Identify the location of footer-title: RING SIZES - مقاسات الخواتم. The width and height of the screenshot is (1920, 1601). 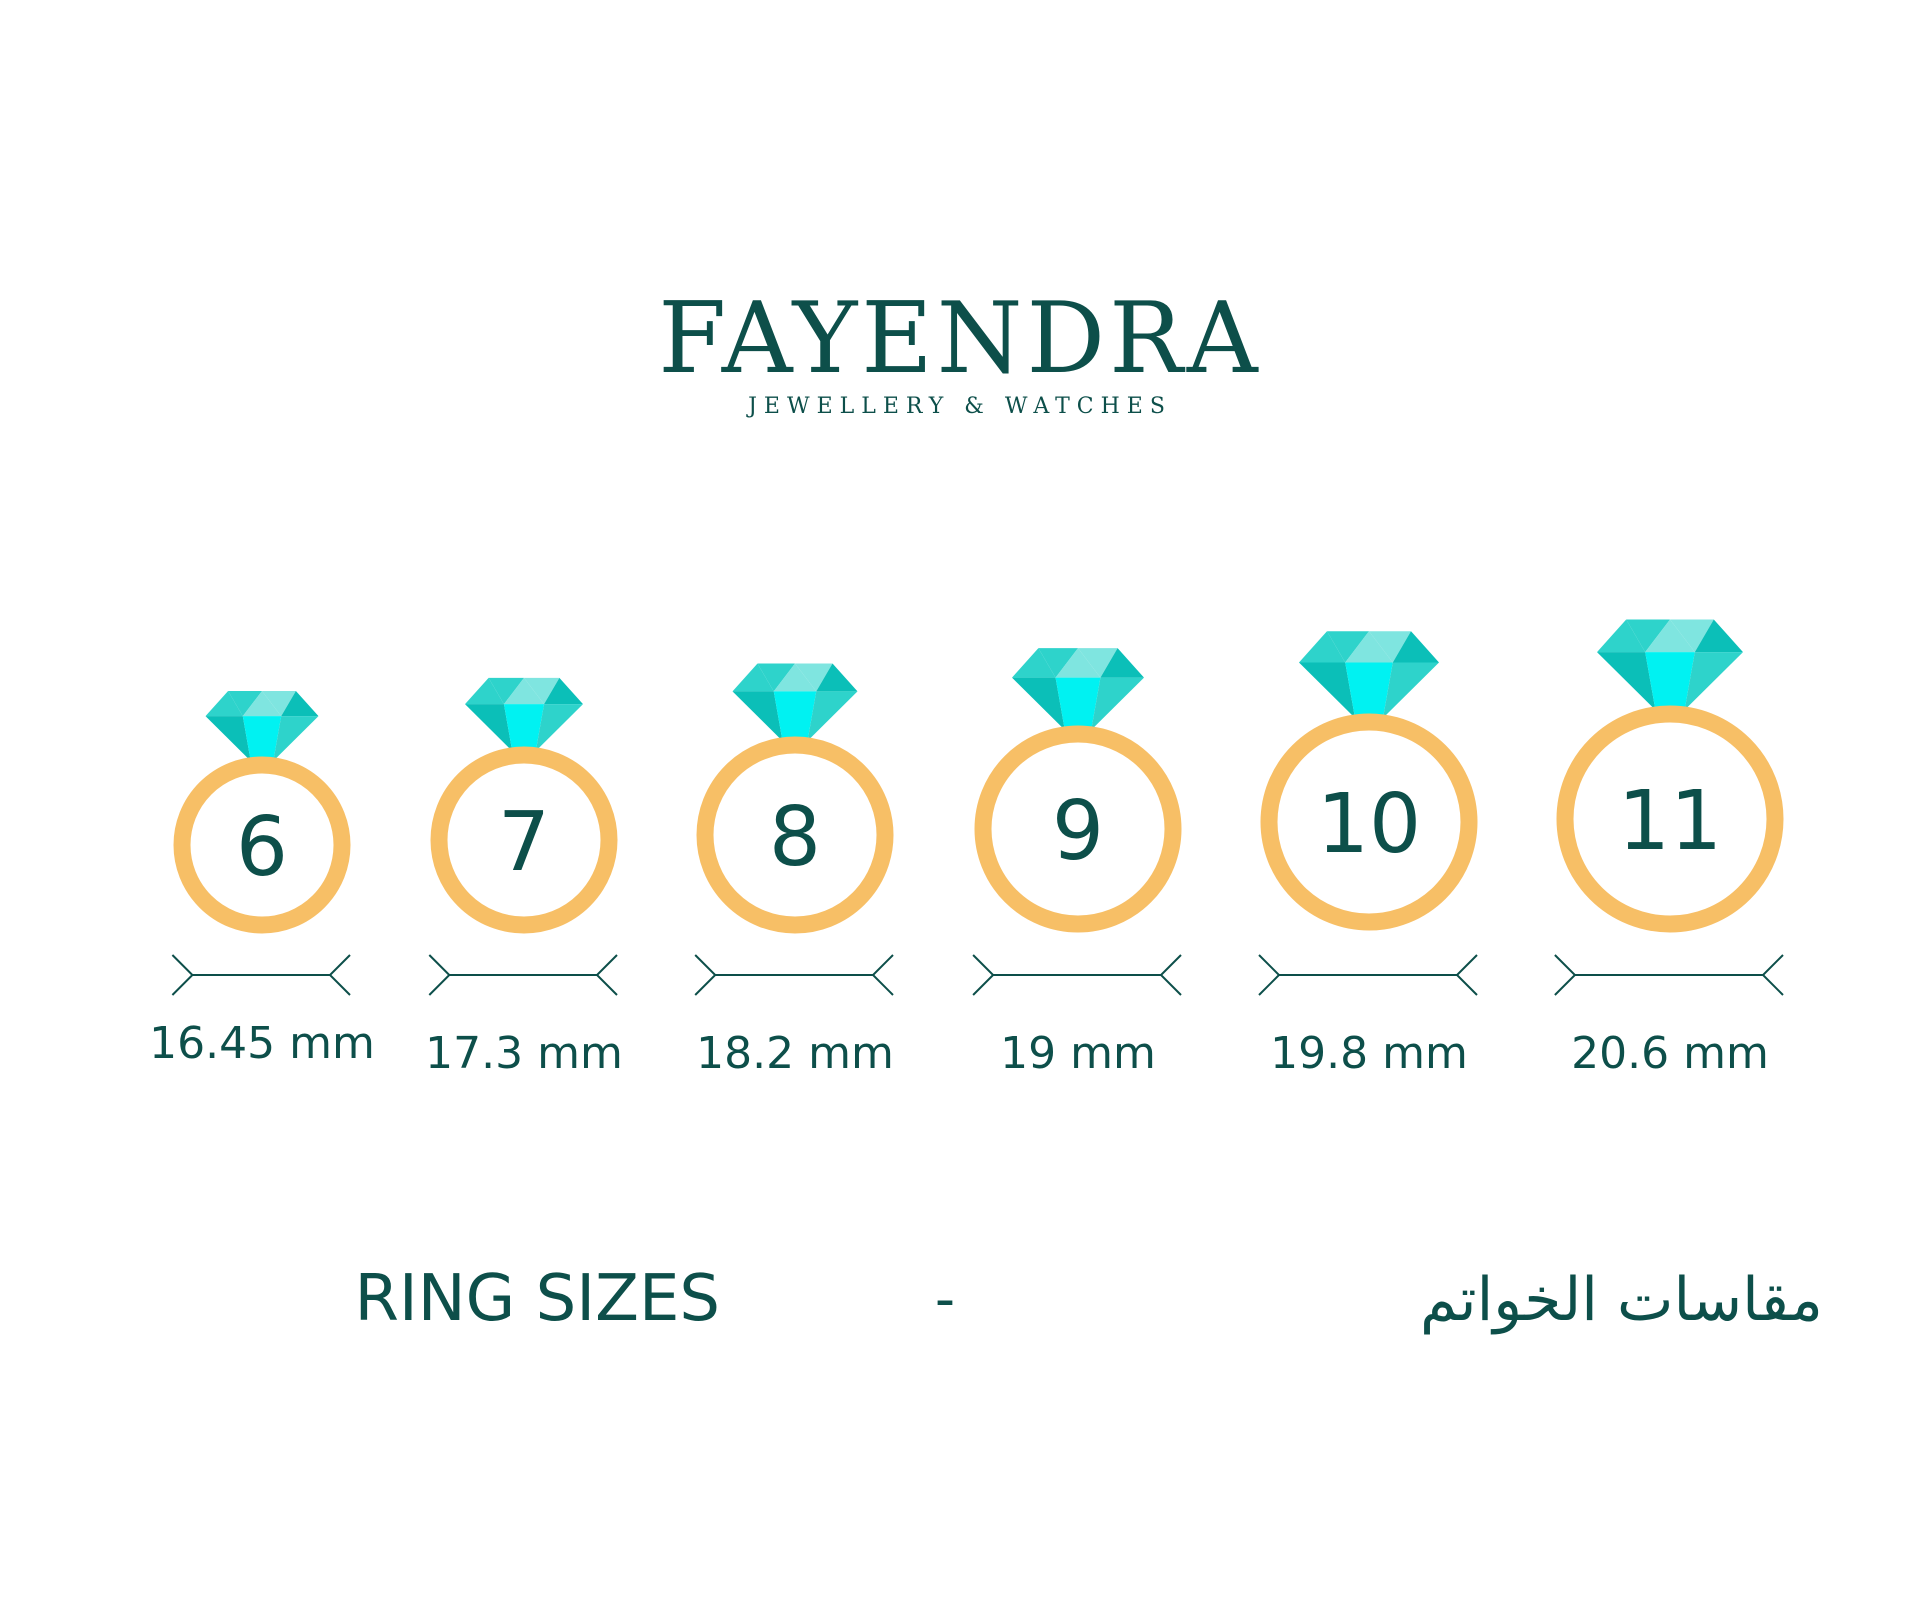
(1088, 1299).